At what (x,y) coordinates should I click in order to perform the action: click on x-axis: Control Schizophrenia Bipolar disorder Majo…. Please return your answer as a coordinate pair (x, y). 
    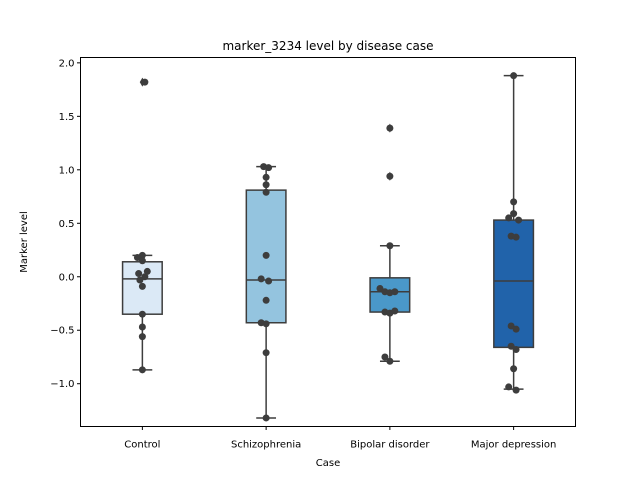
    Looking at the image, I should click on (340, 438).